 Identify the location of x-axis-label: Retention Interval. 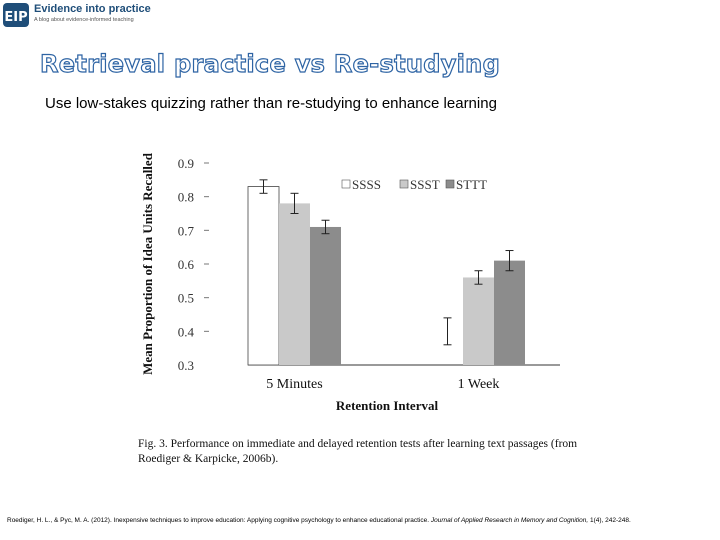
(387, 405).